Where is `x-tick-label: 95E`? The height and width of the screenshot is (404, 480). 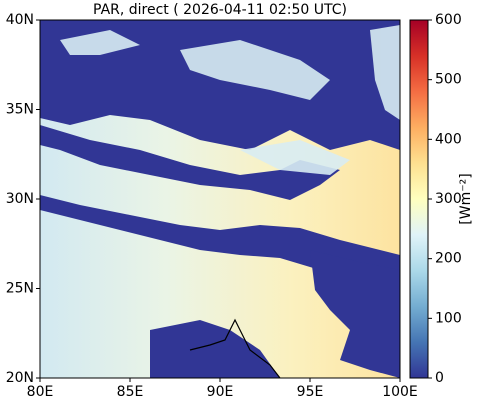
x-tick-label: 95E is located at coordinates (310, 392).